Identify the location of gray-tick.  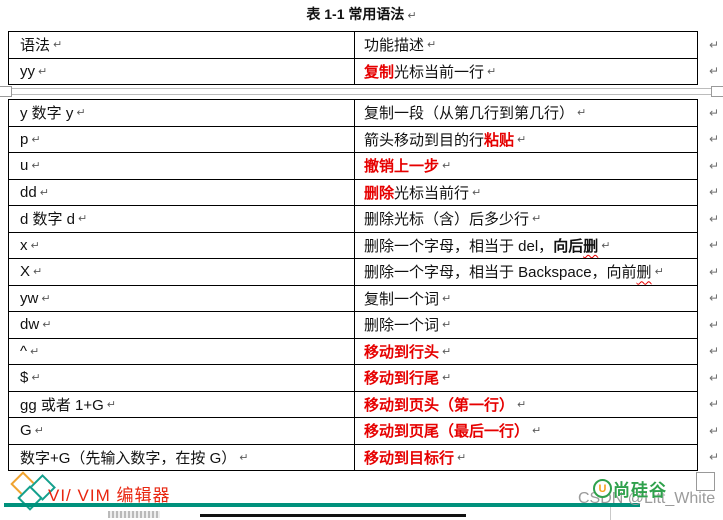
(610, 513).